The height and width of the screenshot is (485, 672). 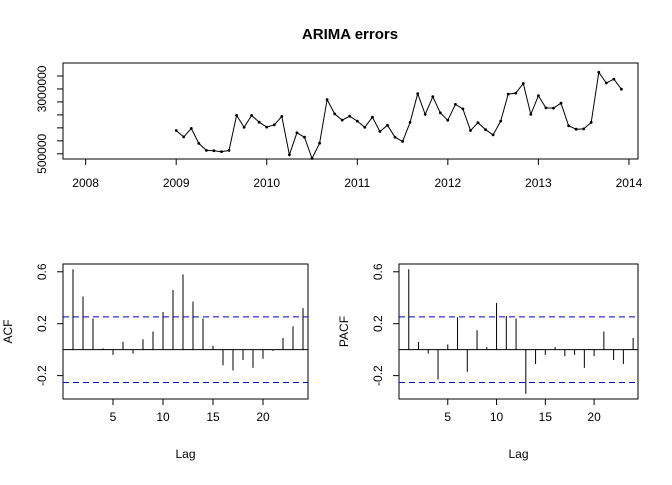 I want to click on pacf-x-tick-label: 5, so click(x=447, y=417).